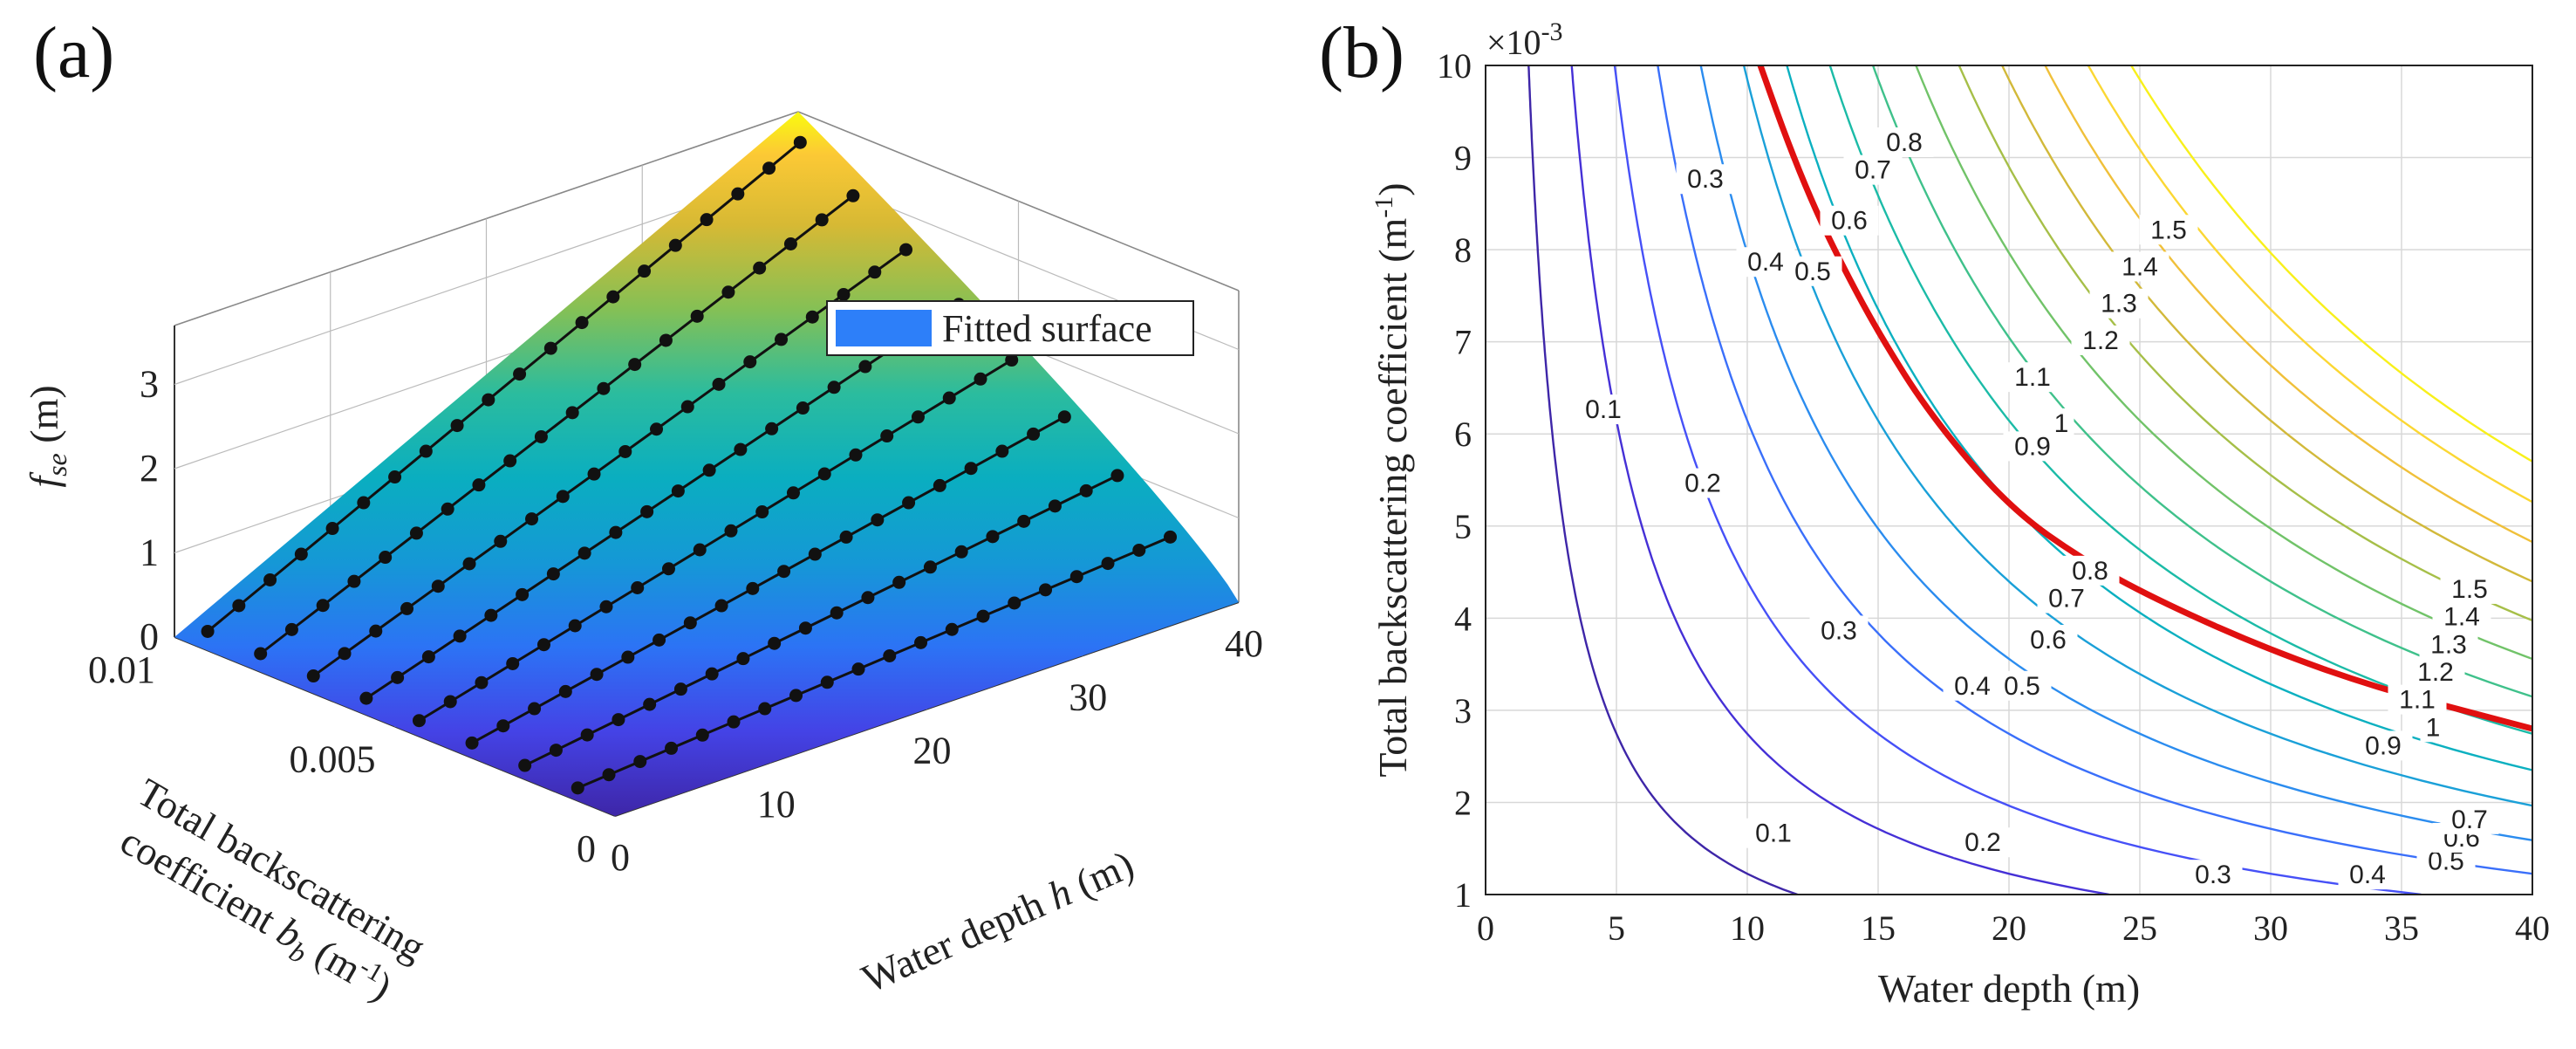 Image resolution: width=2576 pixels, height=1049 pixels. What do you see at coordinates (149, 384) in the screenshot?
I see `z-tick-label: 3` at bounding box center [149, 384].